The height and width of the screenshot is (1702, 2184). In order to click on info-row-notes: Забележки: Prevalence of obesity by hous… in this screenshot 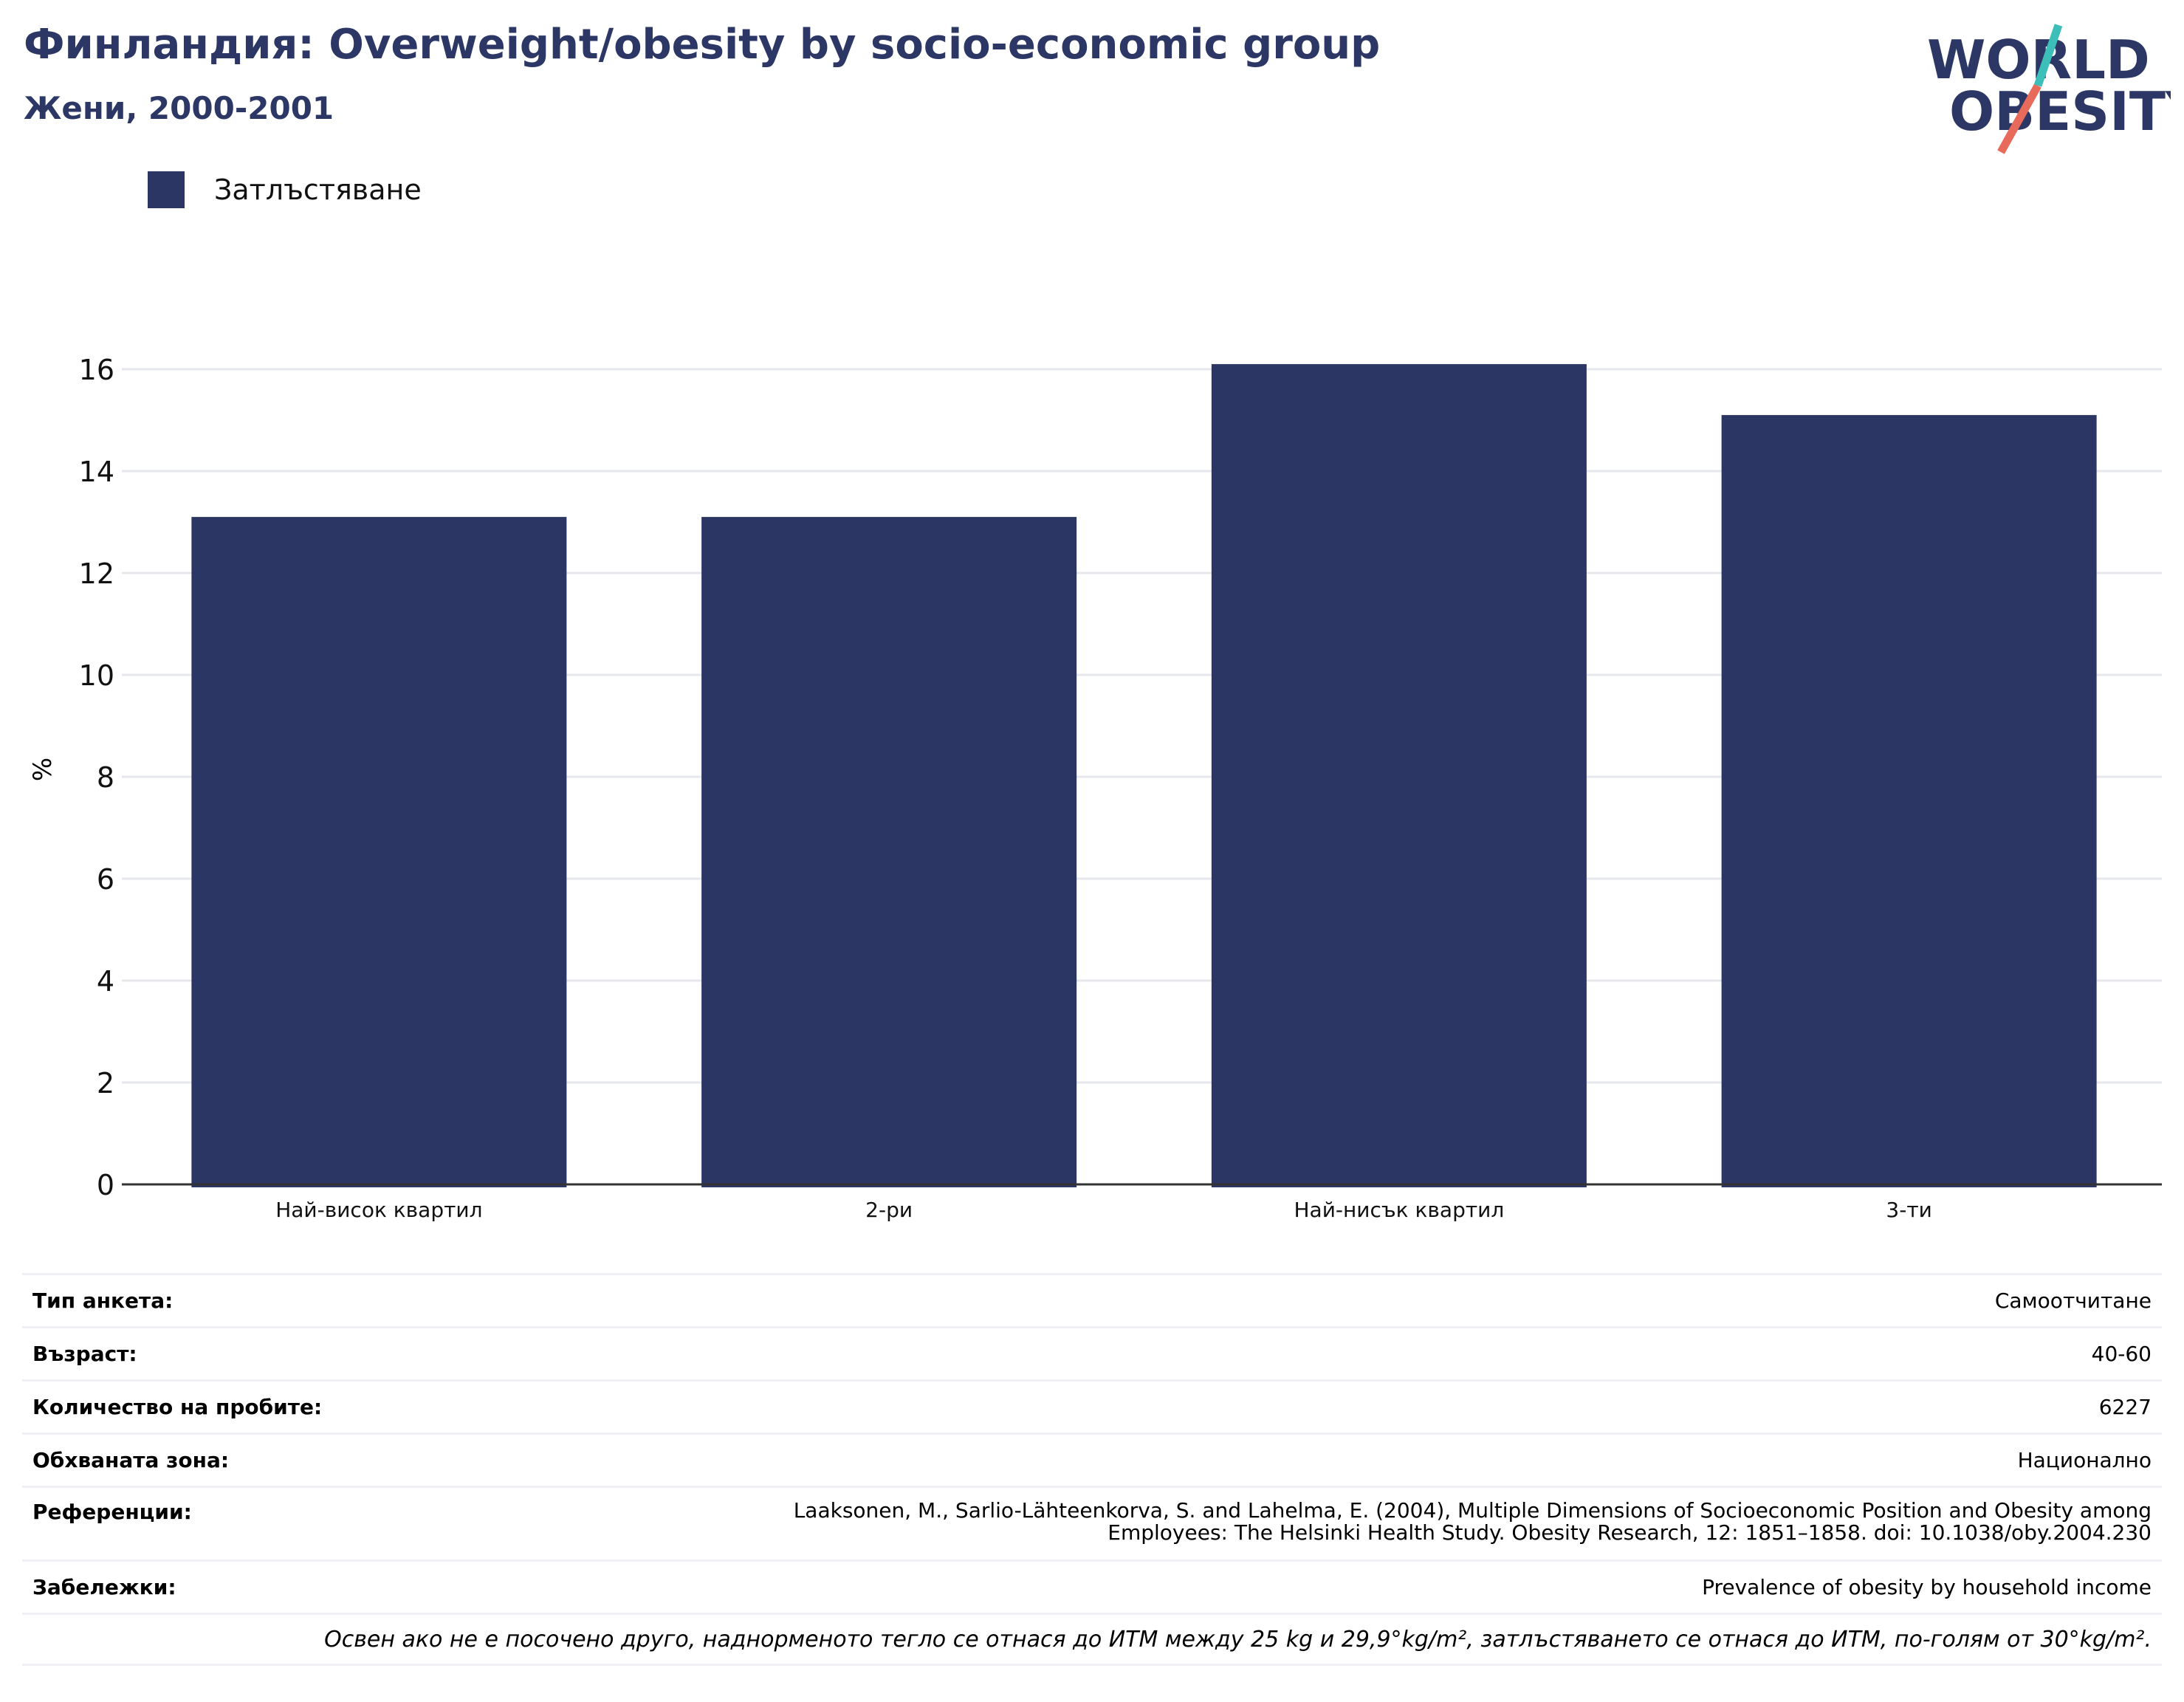, I will do `click(1092, 1586)`.